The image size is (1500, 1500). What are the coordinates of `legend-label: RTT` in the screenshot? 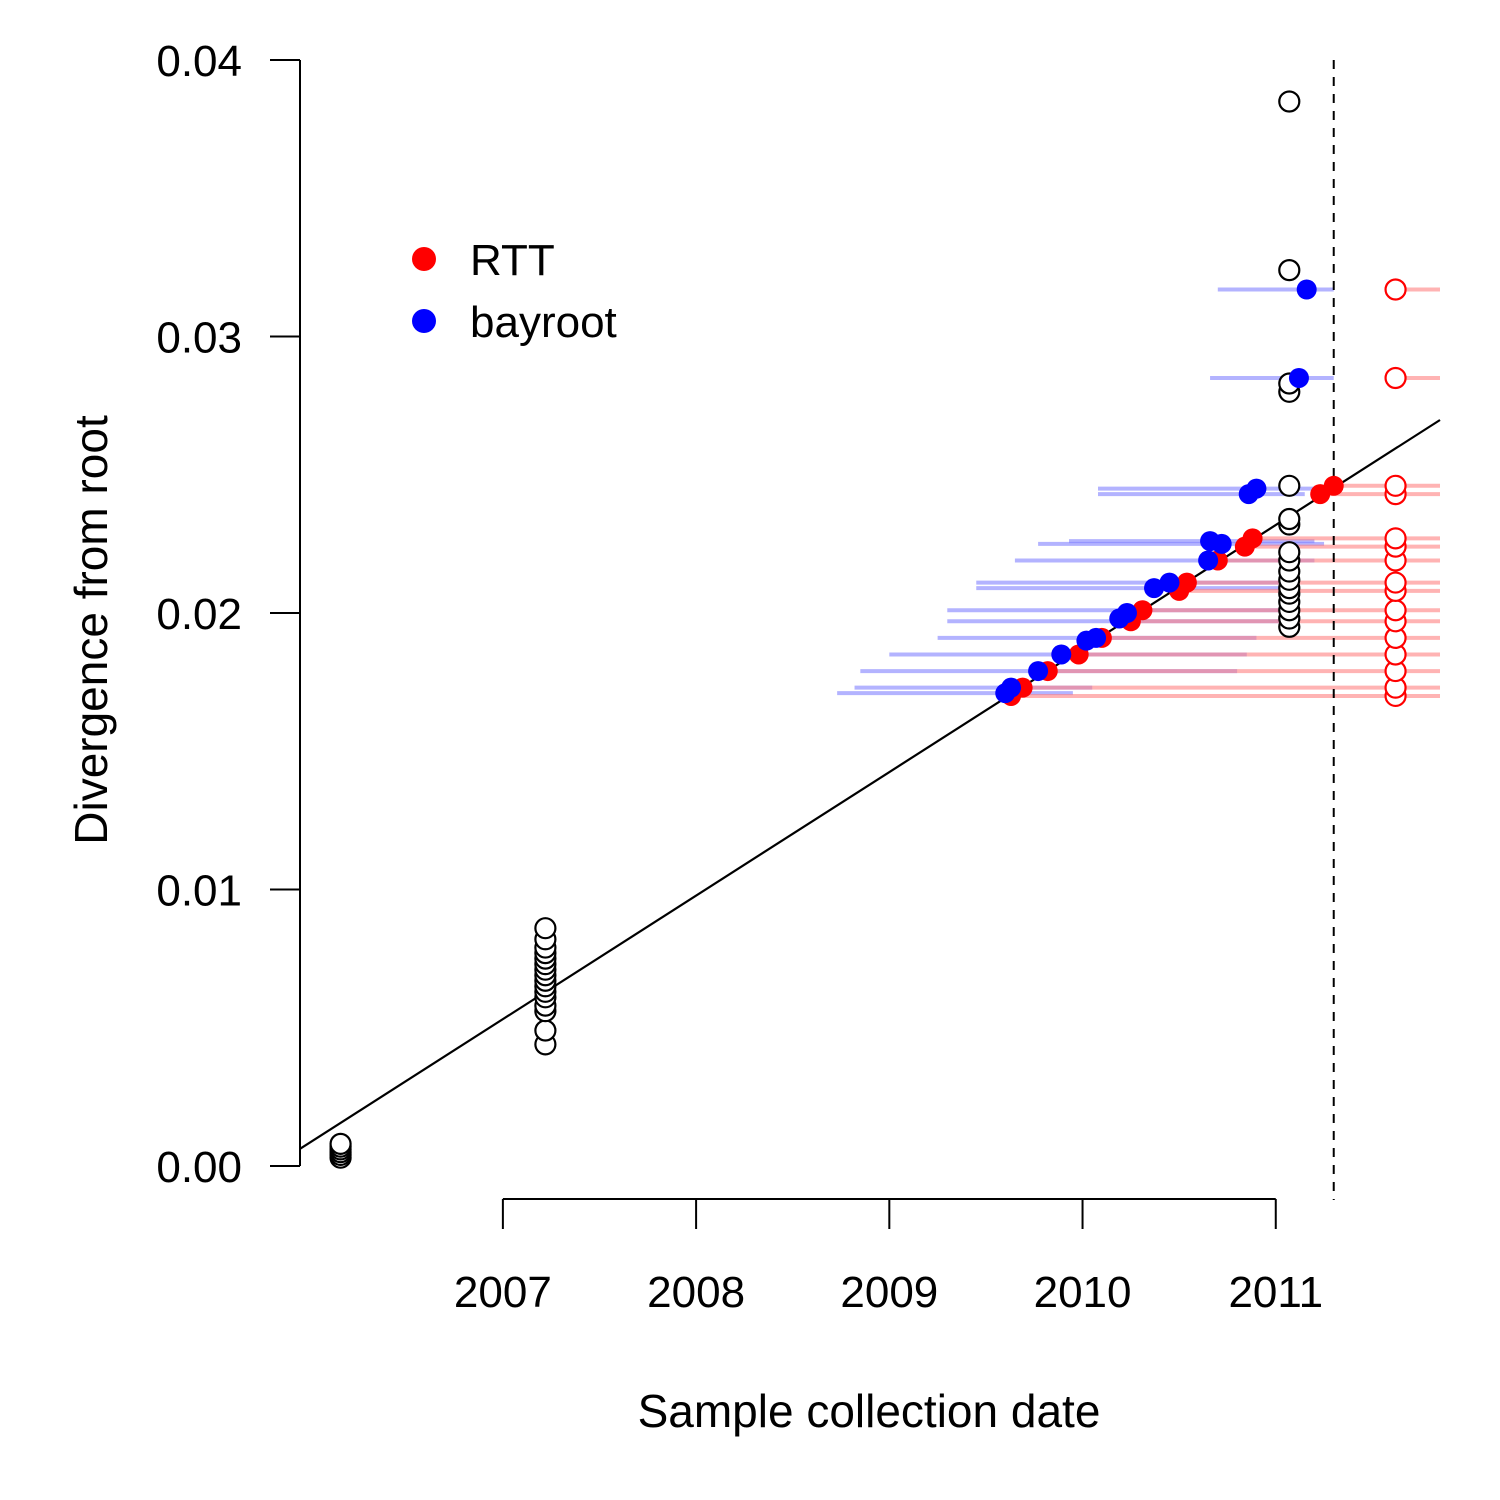 It's located at (512, 260).